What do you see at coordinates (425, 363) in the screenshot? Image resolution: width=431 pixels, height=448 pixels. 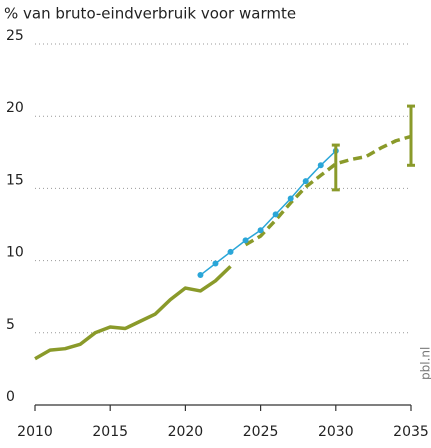 I see `watermark: pbl.nl` at bounding box center [425, 363].